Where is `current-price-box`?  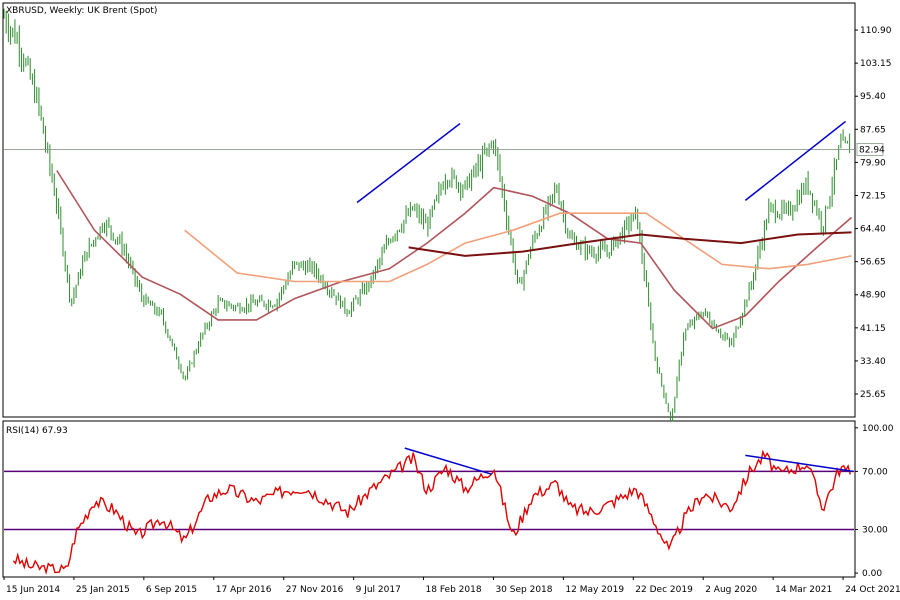 current-price-box is located at coordinates (870, 149).